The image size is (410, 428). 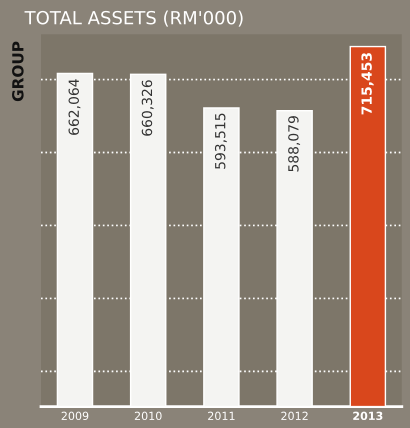 What do you see at coordinates (18, 72) in the screenshot?
I see `y-axis-title: GROUP` at bounding box center [18, 72].